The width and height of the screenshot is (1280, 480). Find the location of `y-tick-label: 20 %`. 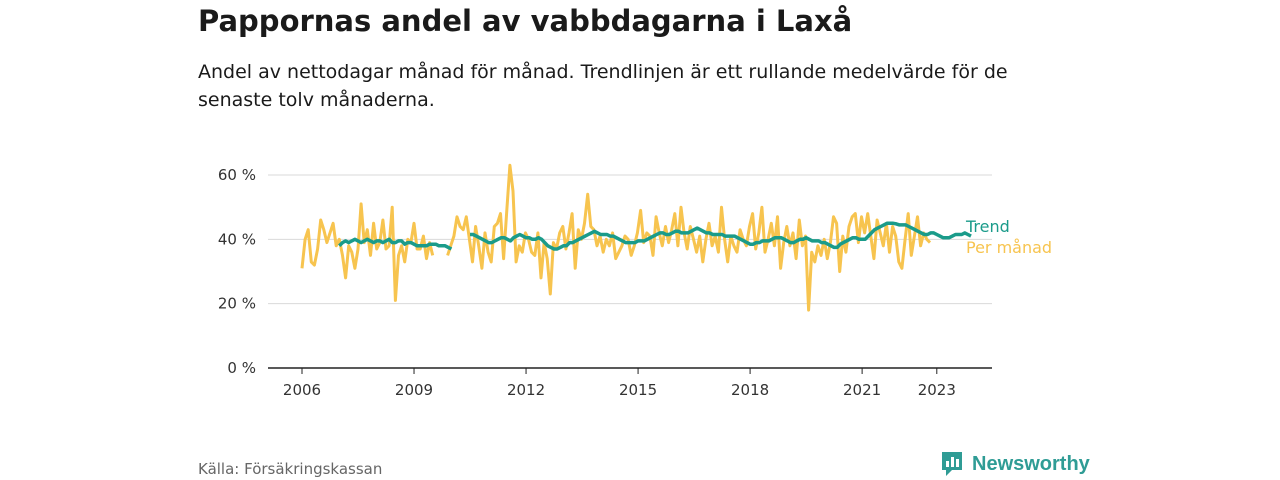

y-tick-label: 20 % is located at coordinates (237, 304).